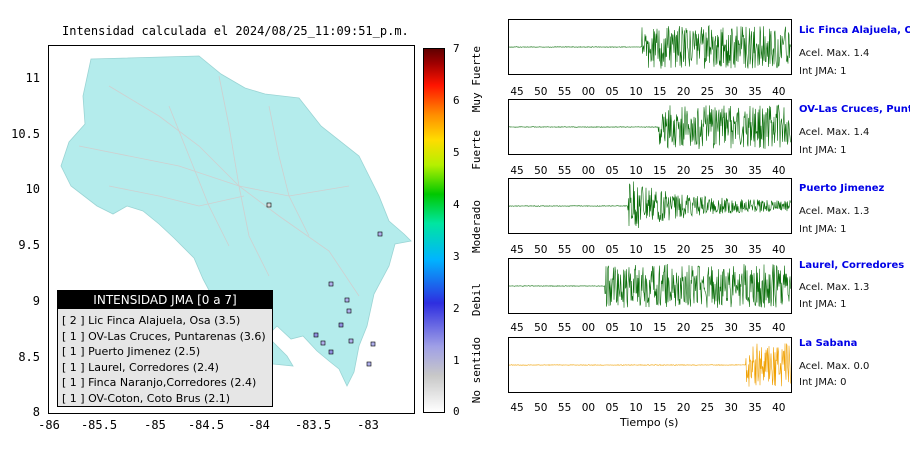 Image resolution: width=910 pixels, height=460 pixels. What do you see at coordinates (49, 425) in the screenshot?
I see `x-tick-neg86: -86` at bounding box center [49, 425].